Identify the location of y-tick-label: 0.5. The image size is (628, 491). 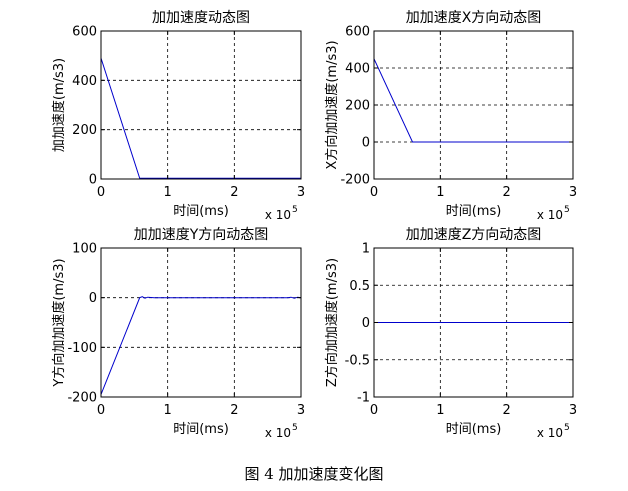
(359, 286).